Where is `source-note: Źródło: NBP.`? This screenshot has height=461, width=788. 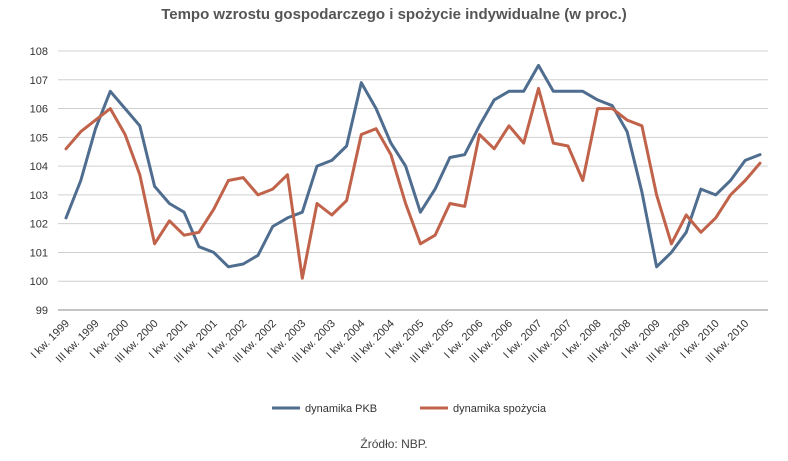 source-note: Źródło: NBP. is located at coordinates (394, 444).